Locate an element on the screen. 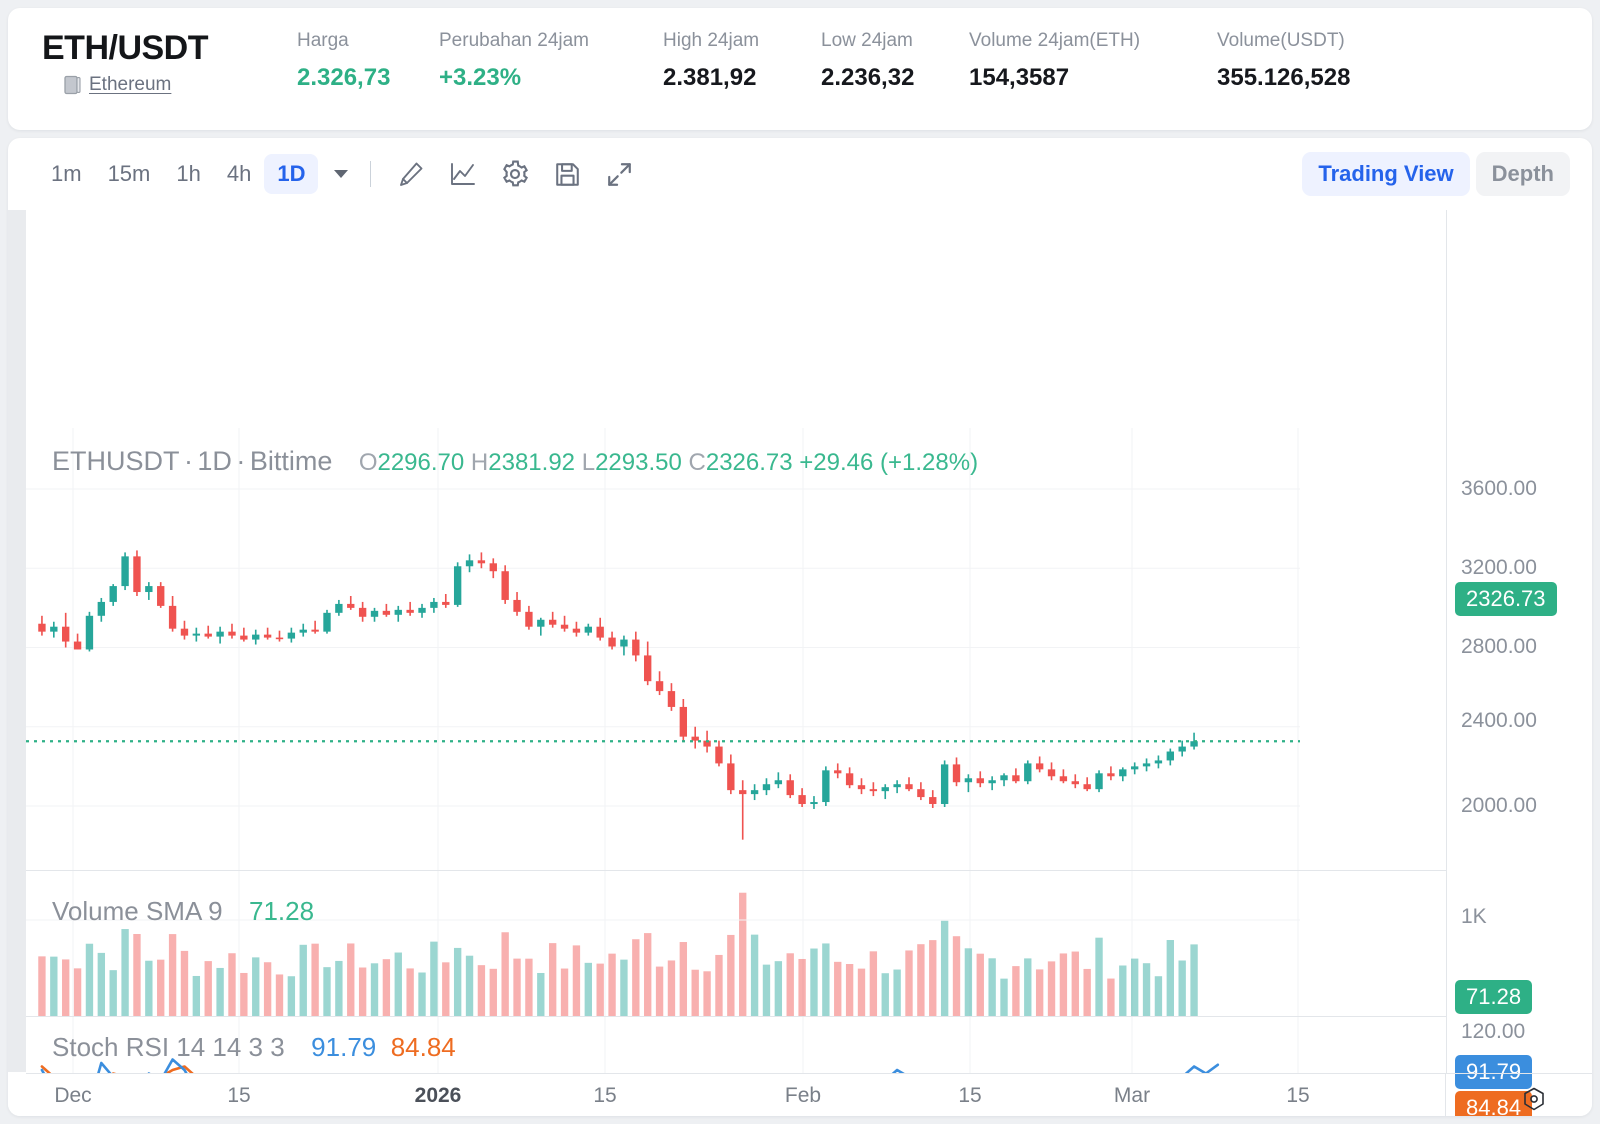  line-chart-icon is located at coordinates (463, 174).